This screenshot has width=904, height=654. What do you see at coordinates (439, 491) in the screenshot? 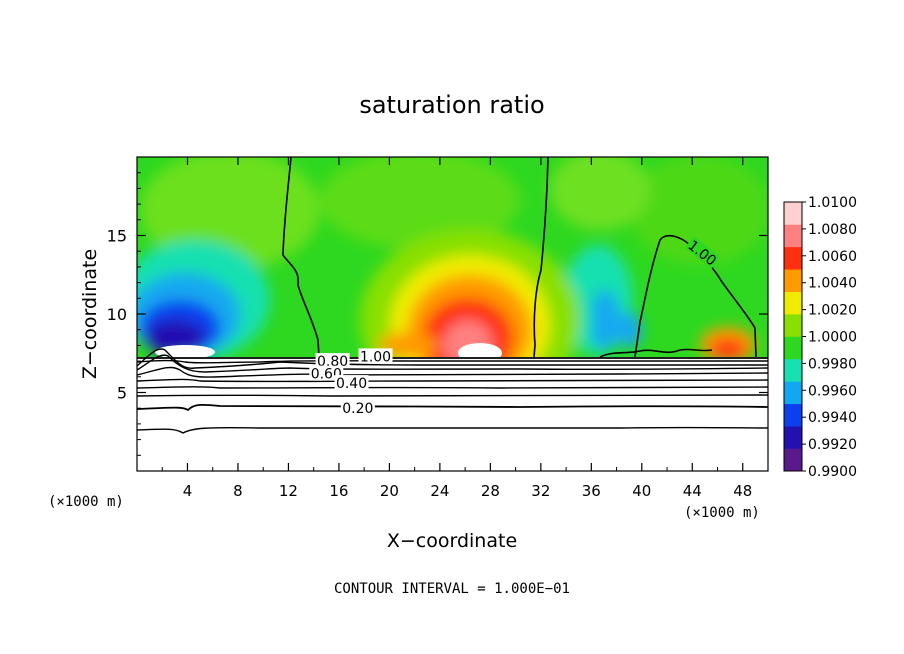
I see `x-tick-label: 24` at bounding box center [439, 491].